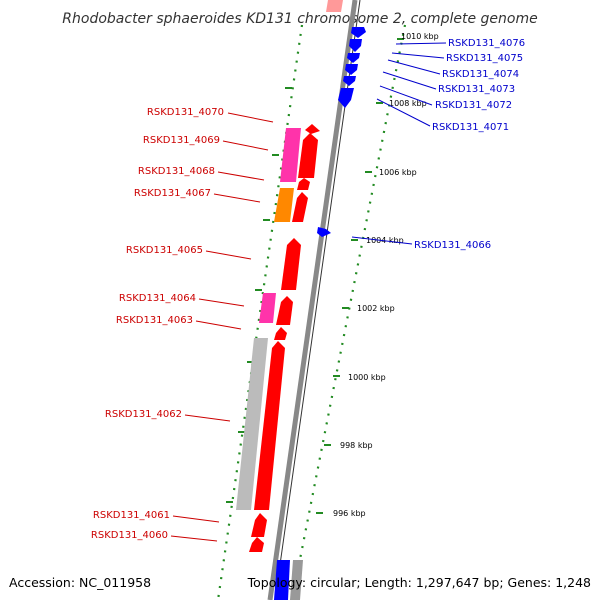 Image resolution: width=600 pixels, height=600 pixels. I want to click on gene-label: RSKD131_4064, so click(157, 298).